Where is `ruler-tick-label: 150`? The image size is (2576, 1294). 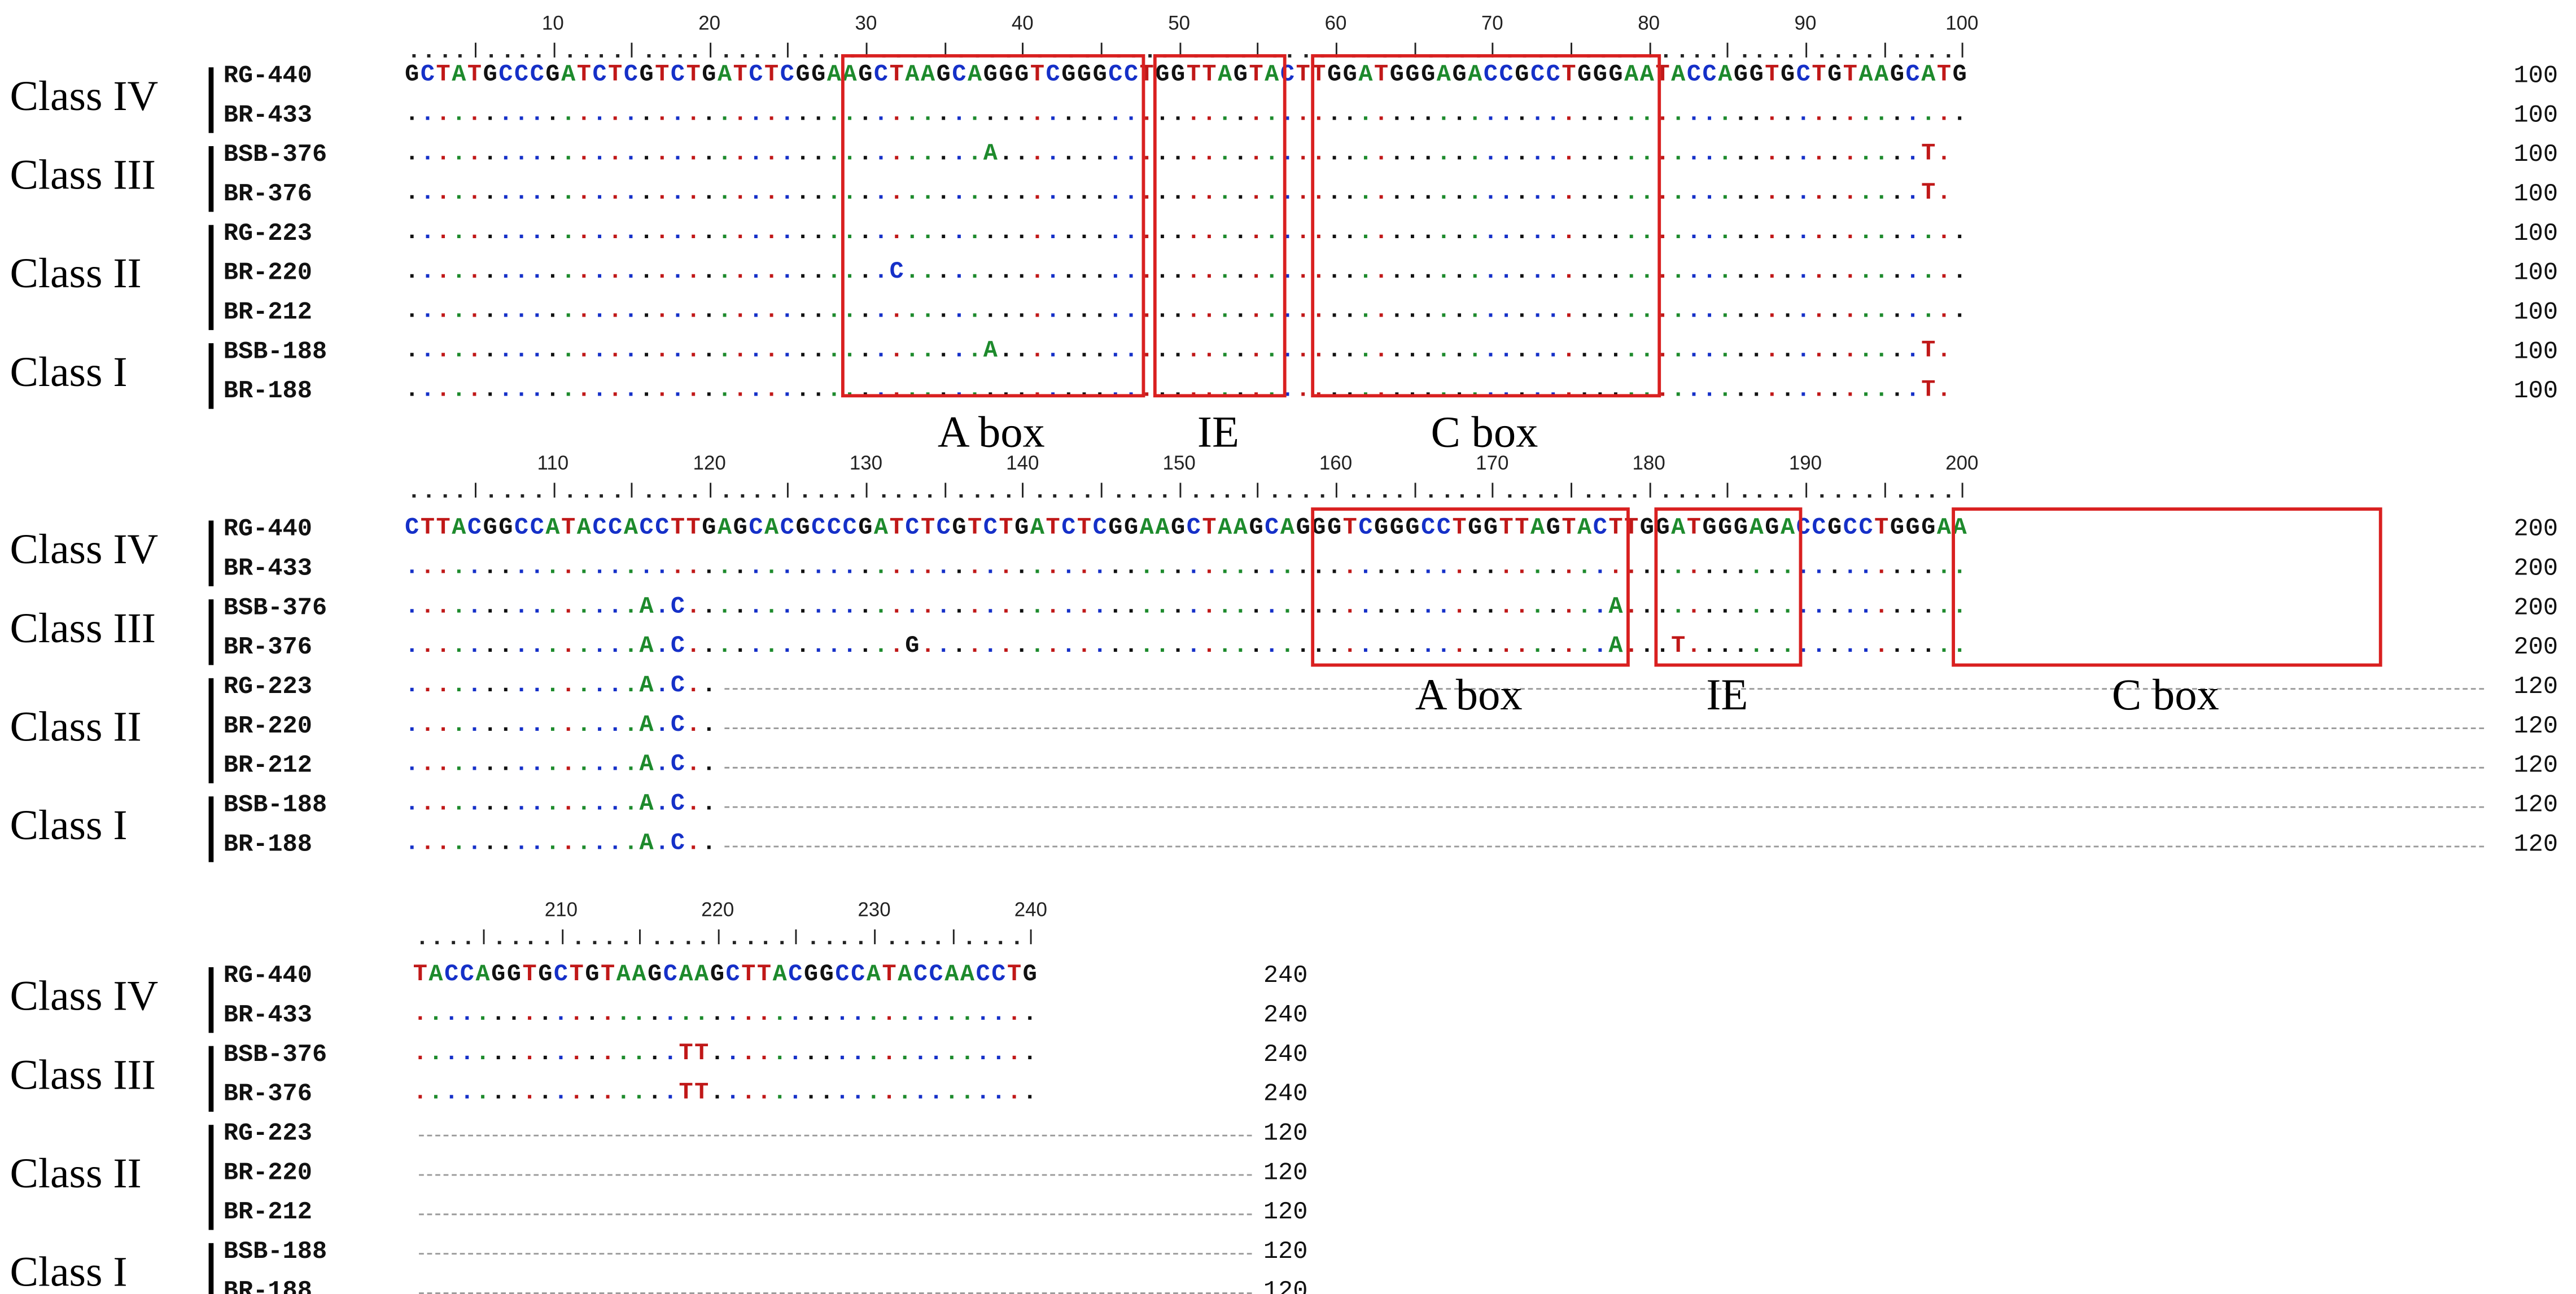
ruler-tick-label: 150 is located at coordinates (1179, 463).